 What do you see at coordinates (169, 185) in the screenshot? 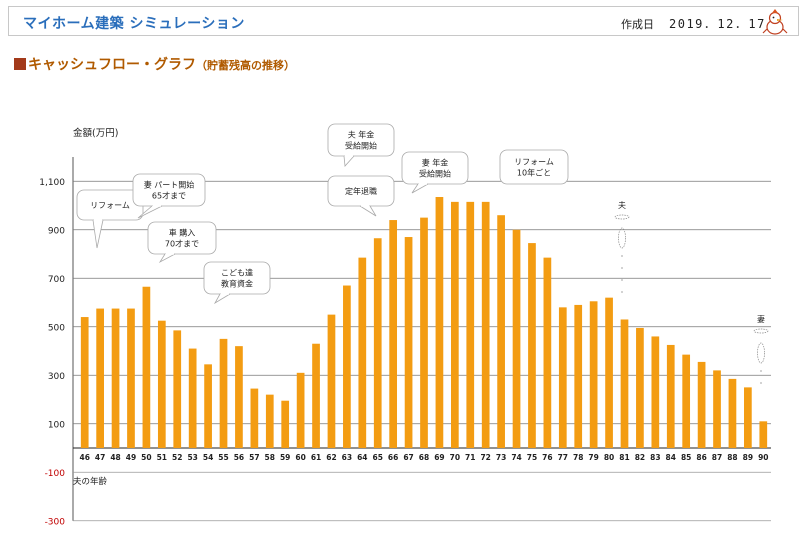
I see `callout-text: 妻 パート開始` at bounding box center [169, 185].